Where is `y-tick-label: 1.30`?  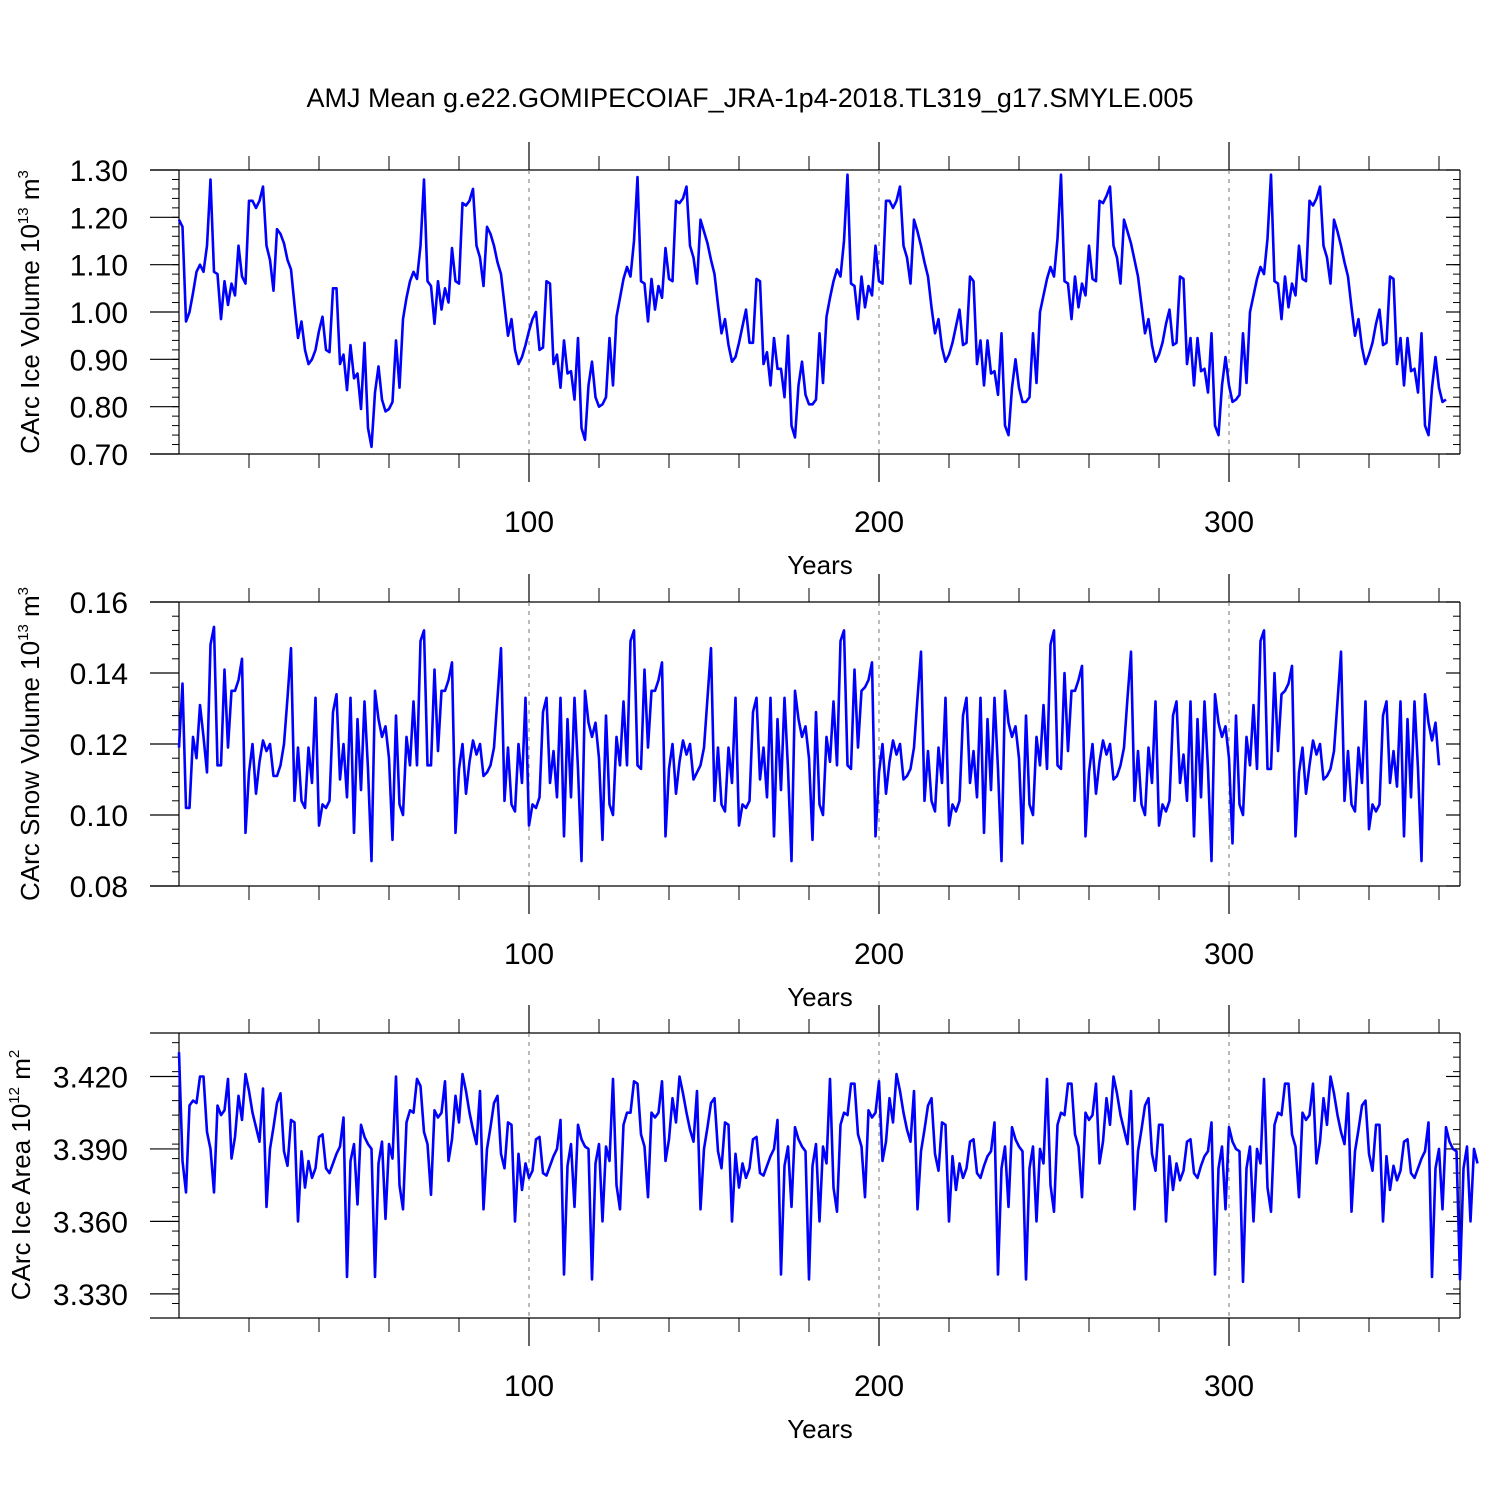 y-tick-label: 1.30 is located at coordinates (99, 171).